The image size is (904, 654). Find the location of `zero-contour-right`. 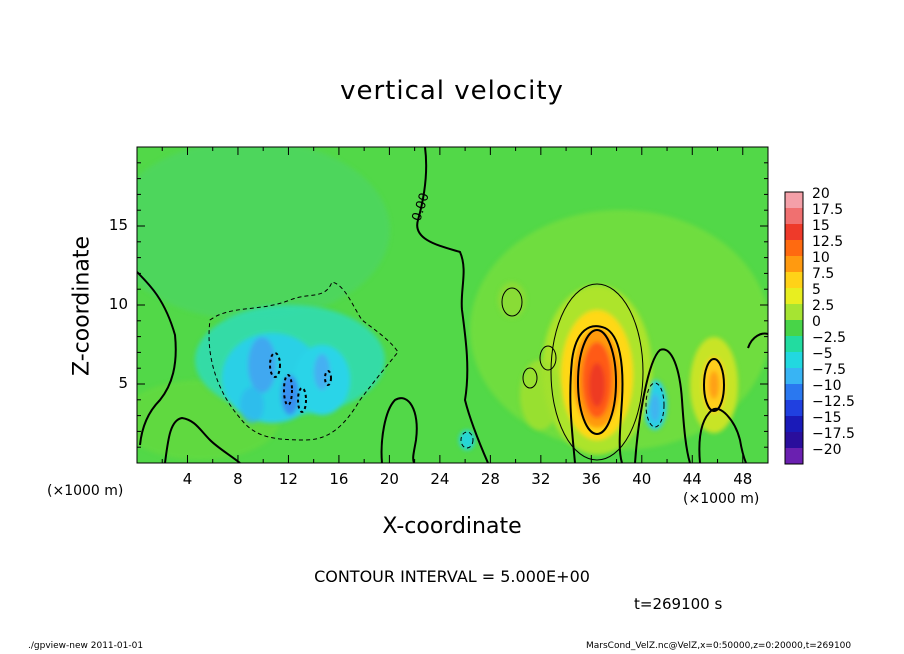

zero-contour-right is located at coordinates (757, 340).